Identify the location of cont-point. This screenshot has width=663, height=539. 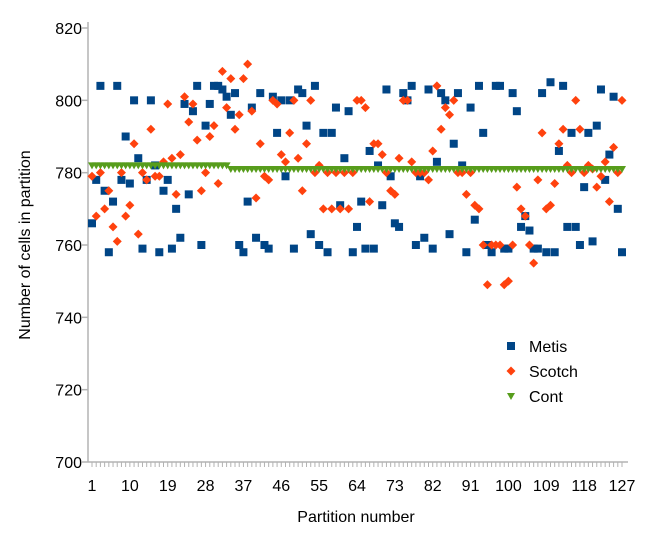
(226, 166).